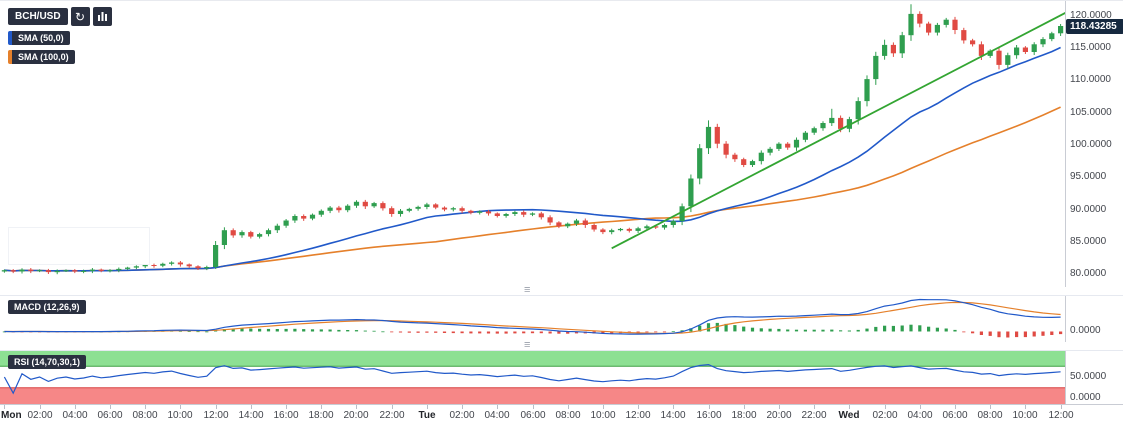  I want to click on price-tick-label: 110.0000, so click(1090, 79).